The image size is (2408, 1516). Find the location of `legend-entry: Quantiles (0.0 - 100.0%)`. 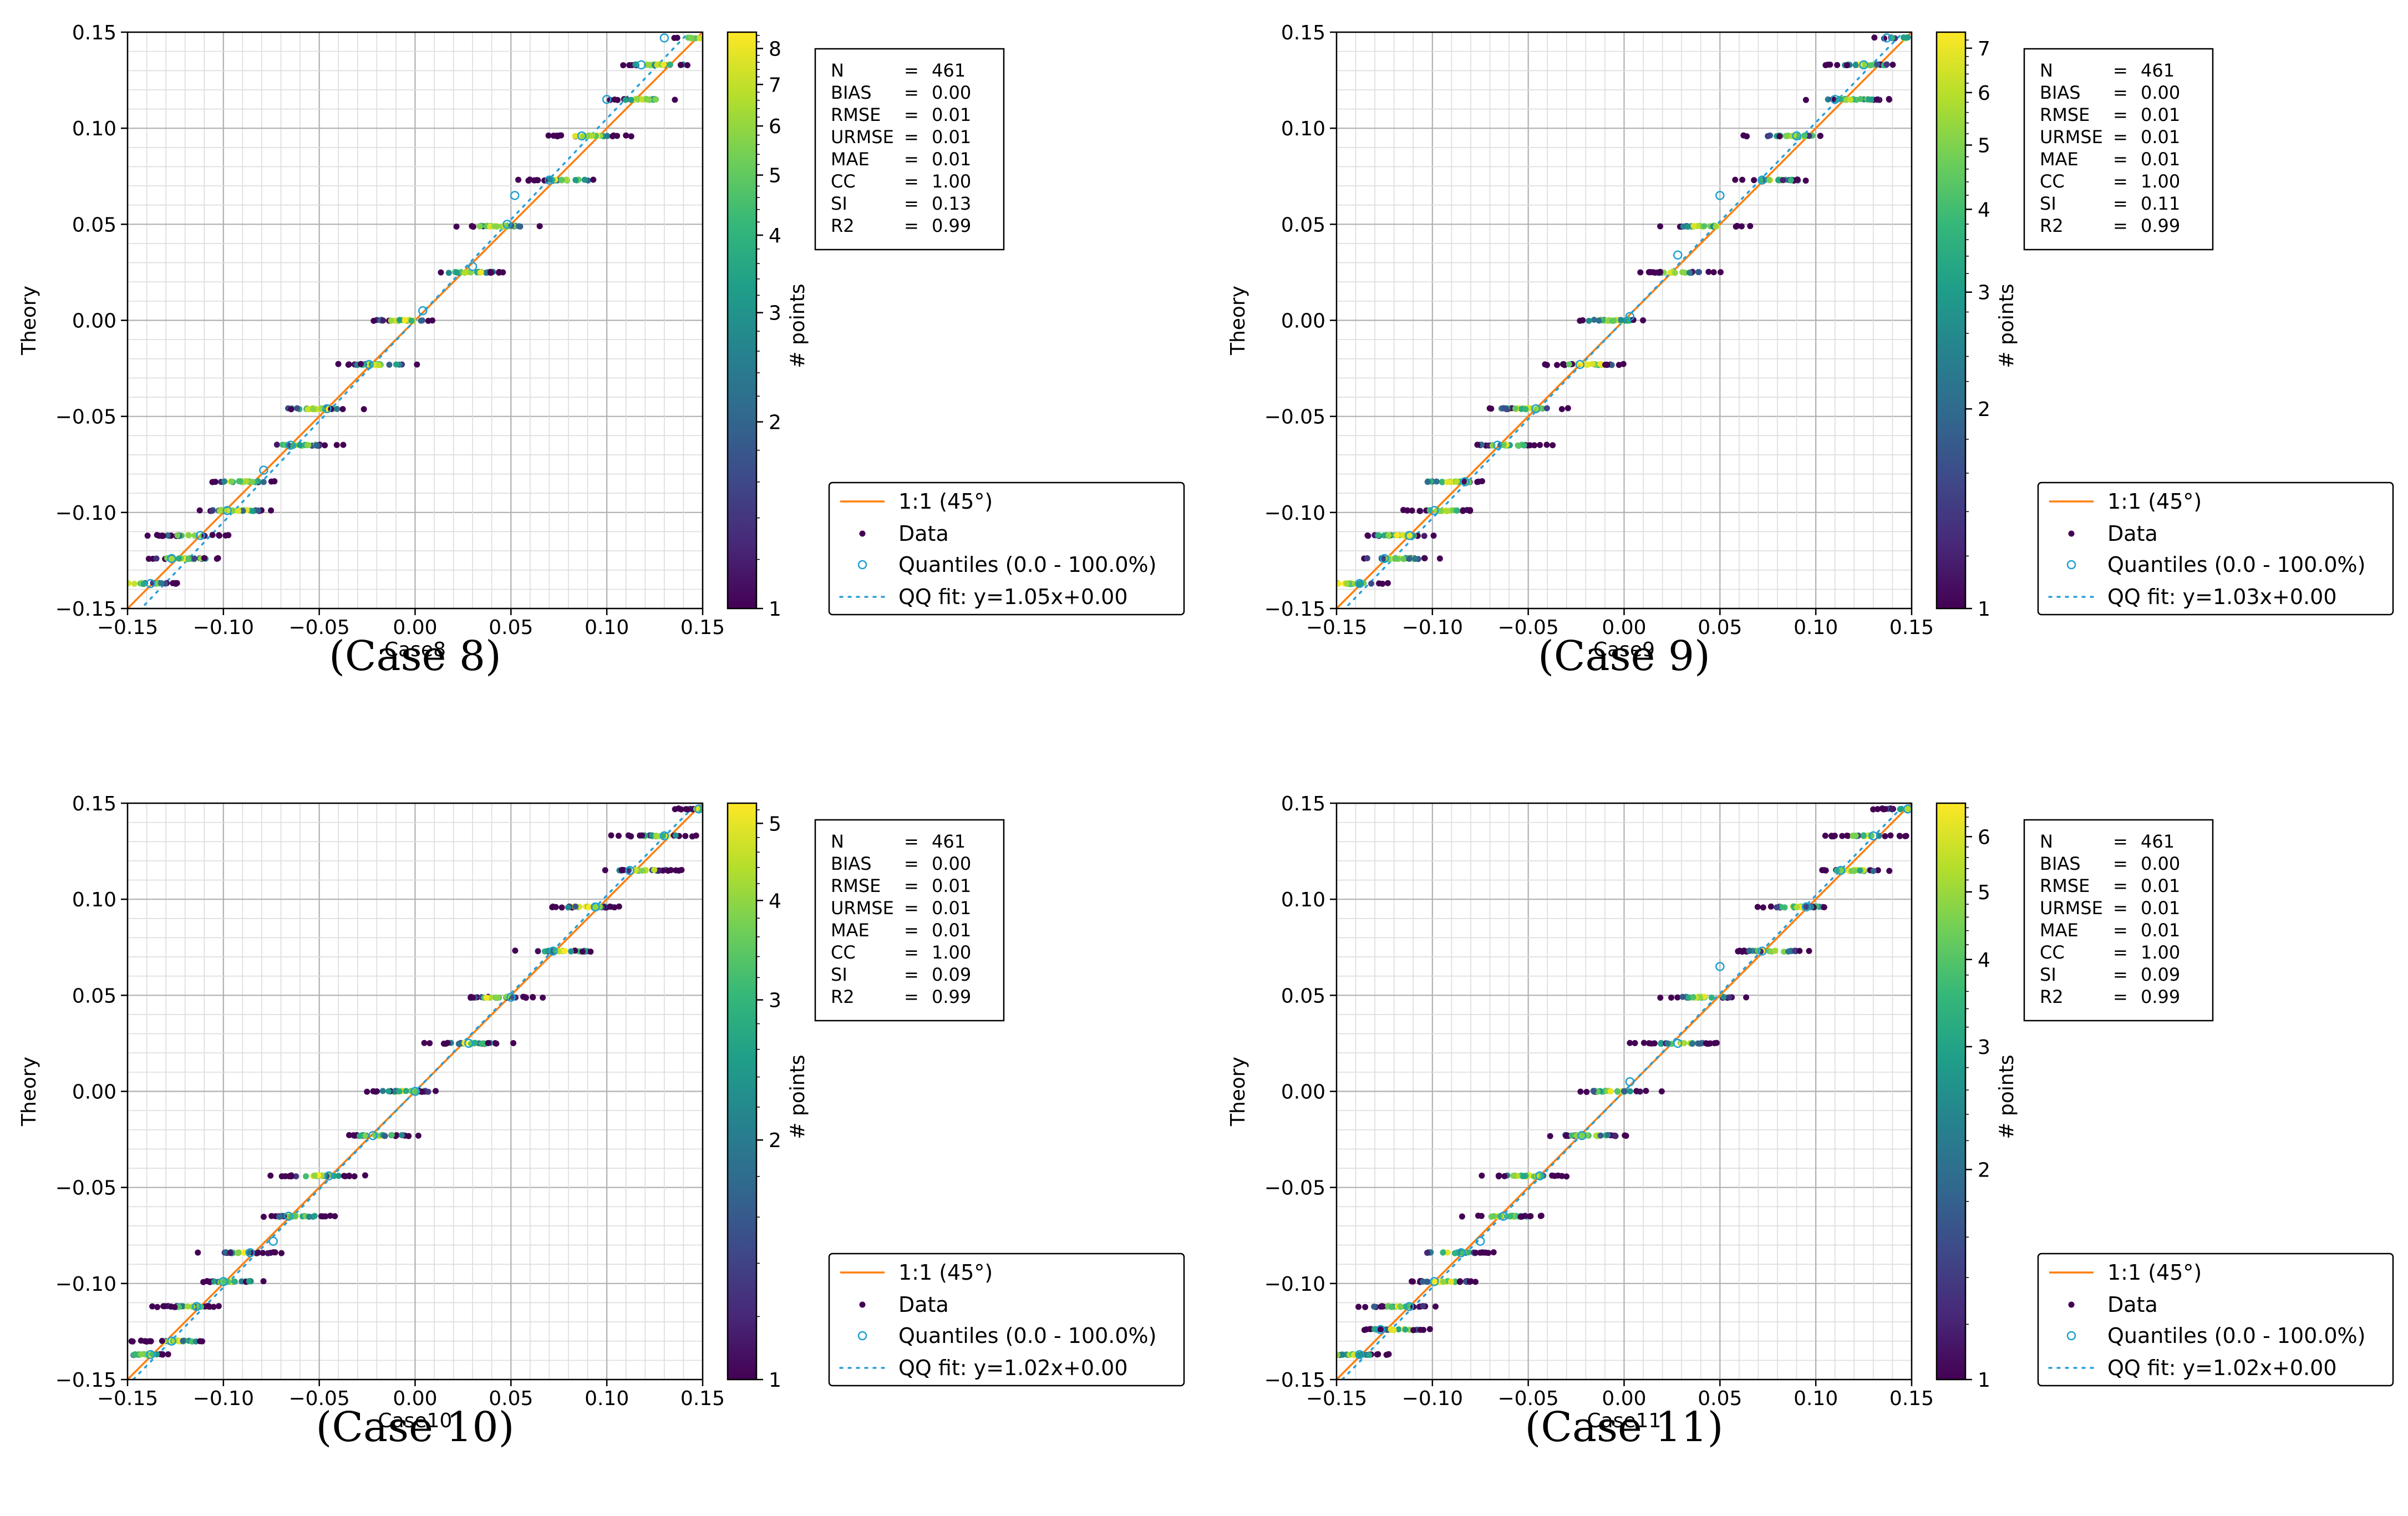

legend-entry: Quantiles (0.0 - 100.0%) is located at coordinates (1027, 1336).